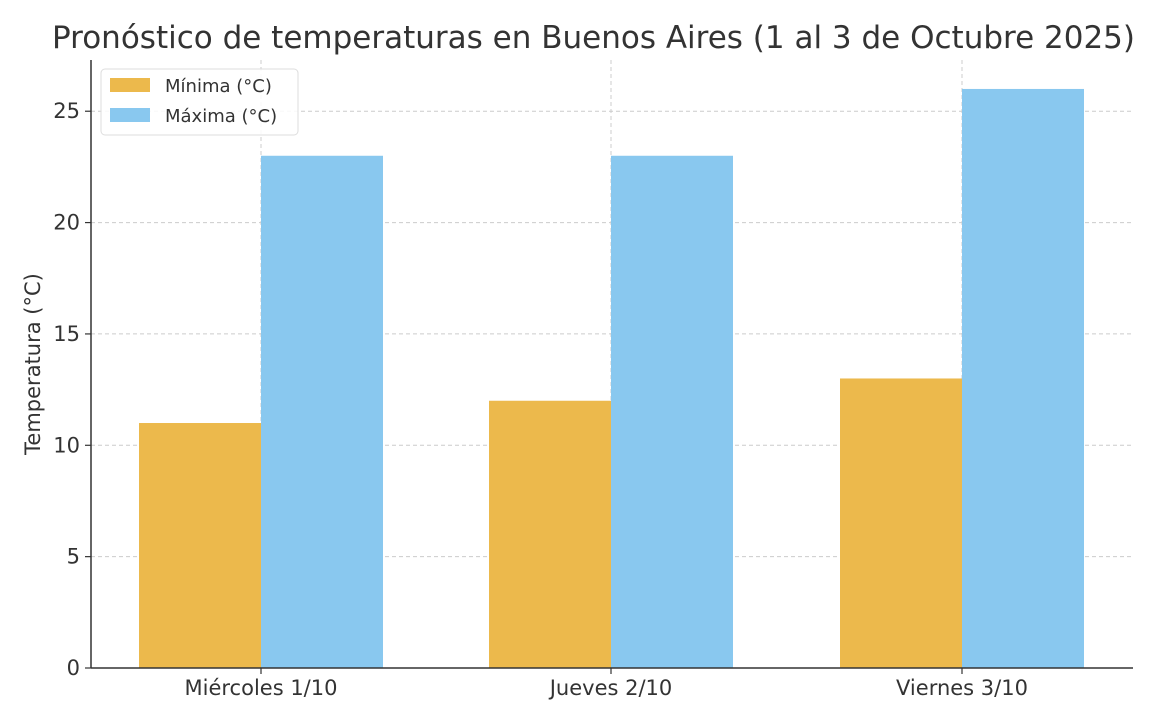 Image resolution: width=1154 pixels, height=721 pixels. I want to click on legend-box, so click(199, 102).